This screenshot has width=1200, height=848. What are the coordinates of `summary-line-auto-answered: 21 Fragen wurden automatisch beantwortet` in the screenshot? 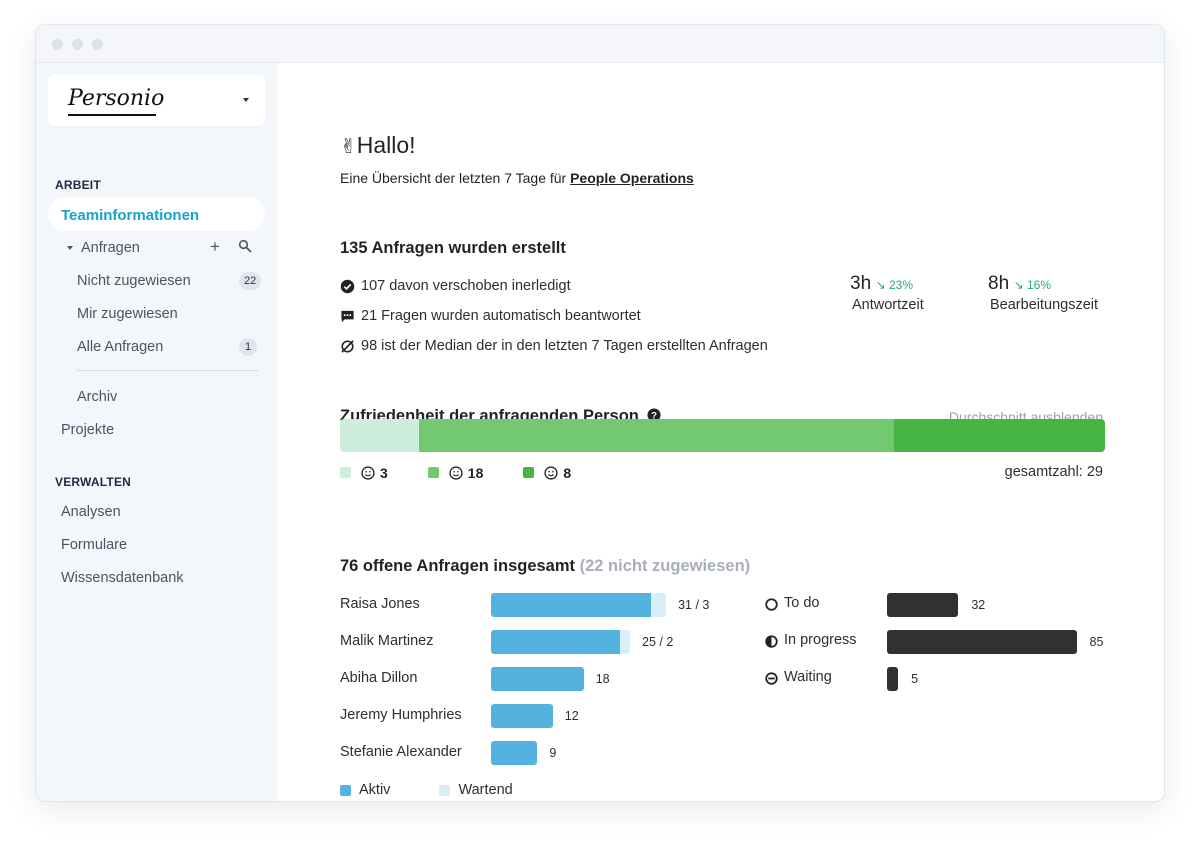 It's located at (490, 316).